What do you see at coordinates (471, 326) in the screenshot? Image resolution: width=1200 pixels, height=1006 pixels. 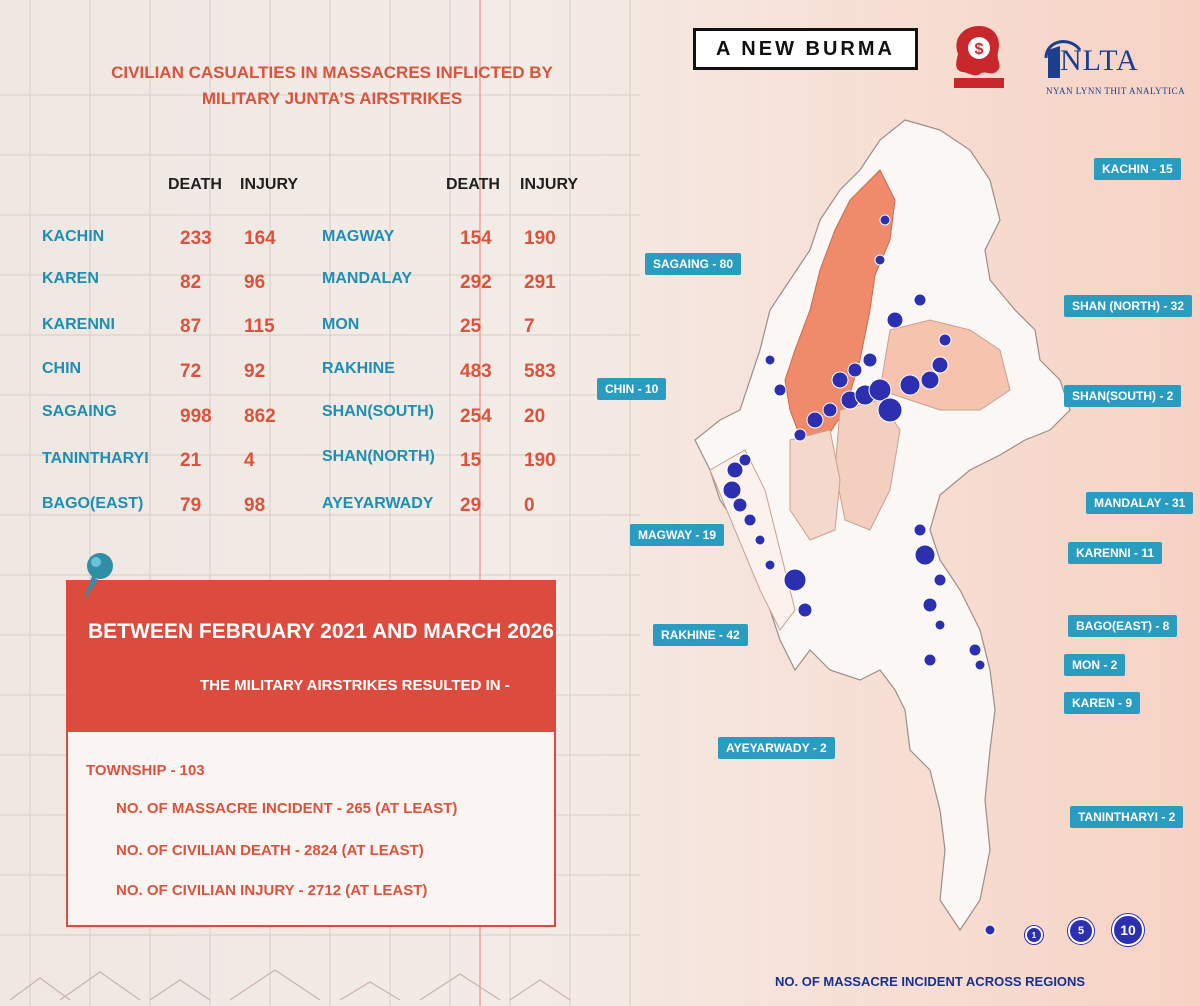 I see `death-value: 25` at bounding box center [471, 326].